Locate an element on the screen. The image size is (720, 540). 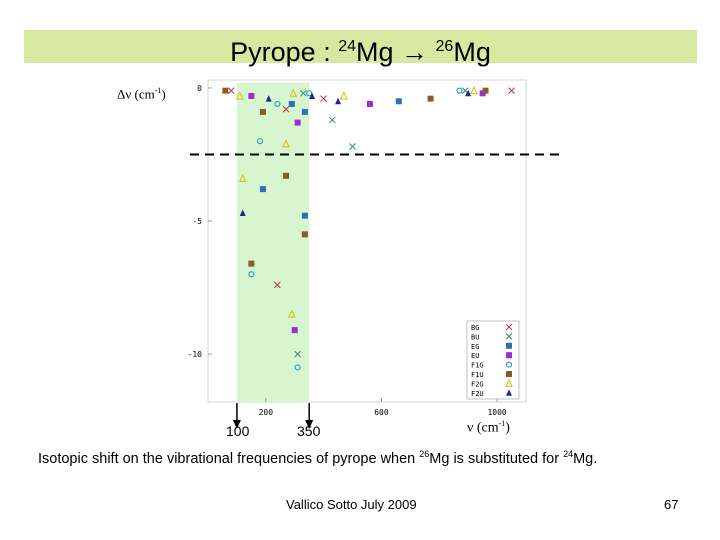
element-mg-1: Mg is located at coordinates (375, 52).